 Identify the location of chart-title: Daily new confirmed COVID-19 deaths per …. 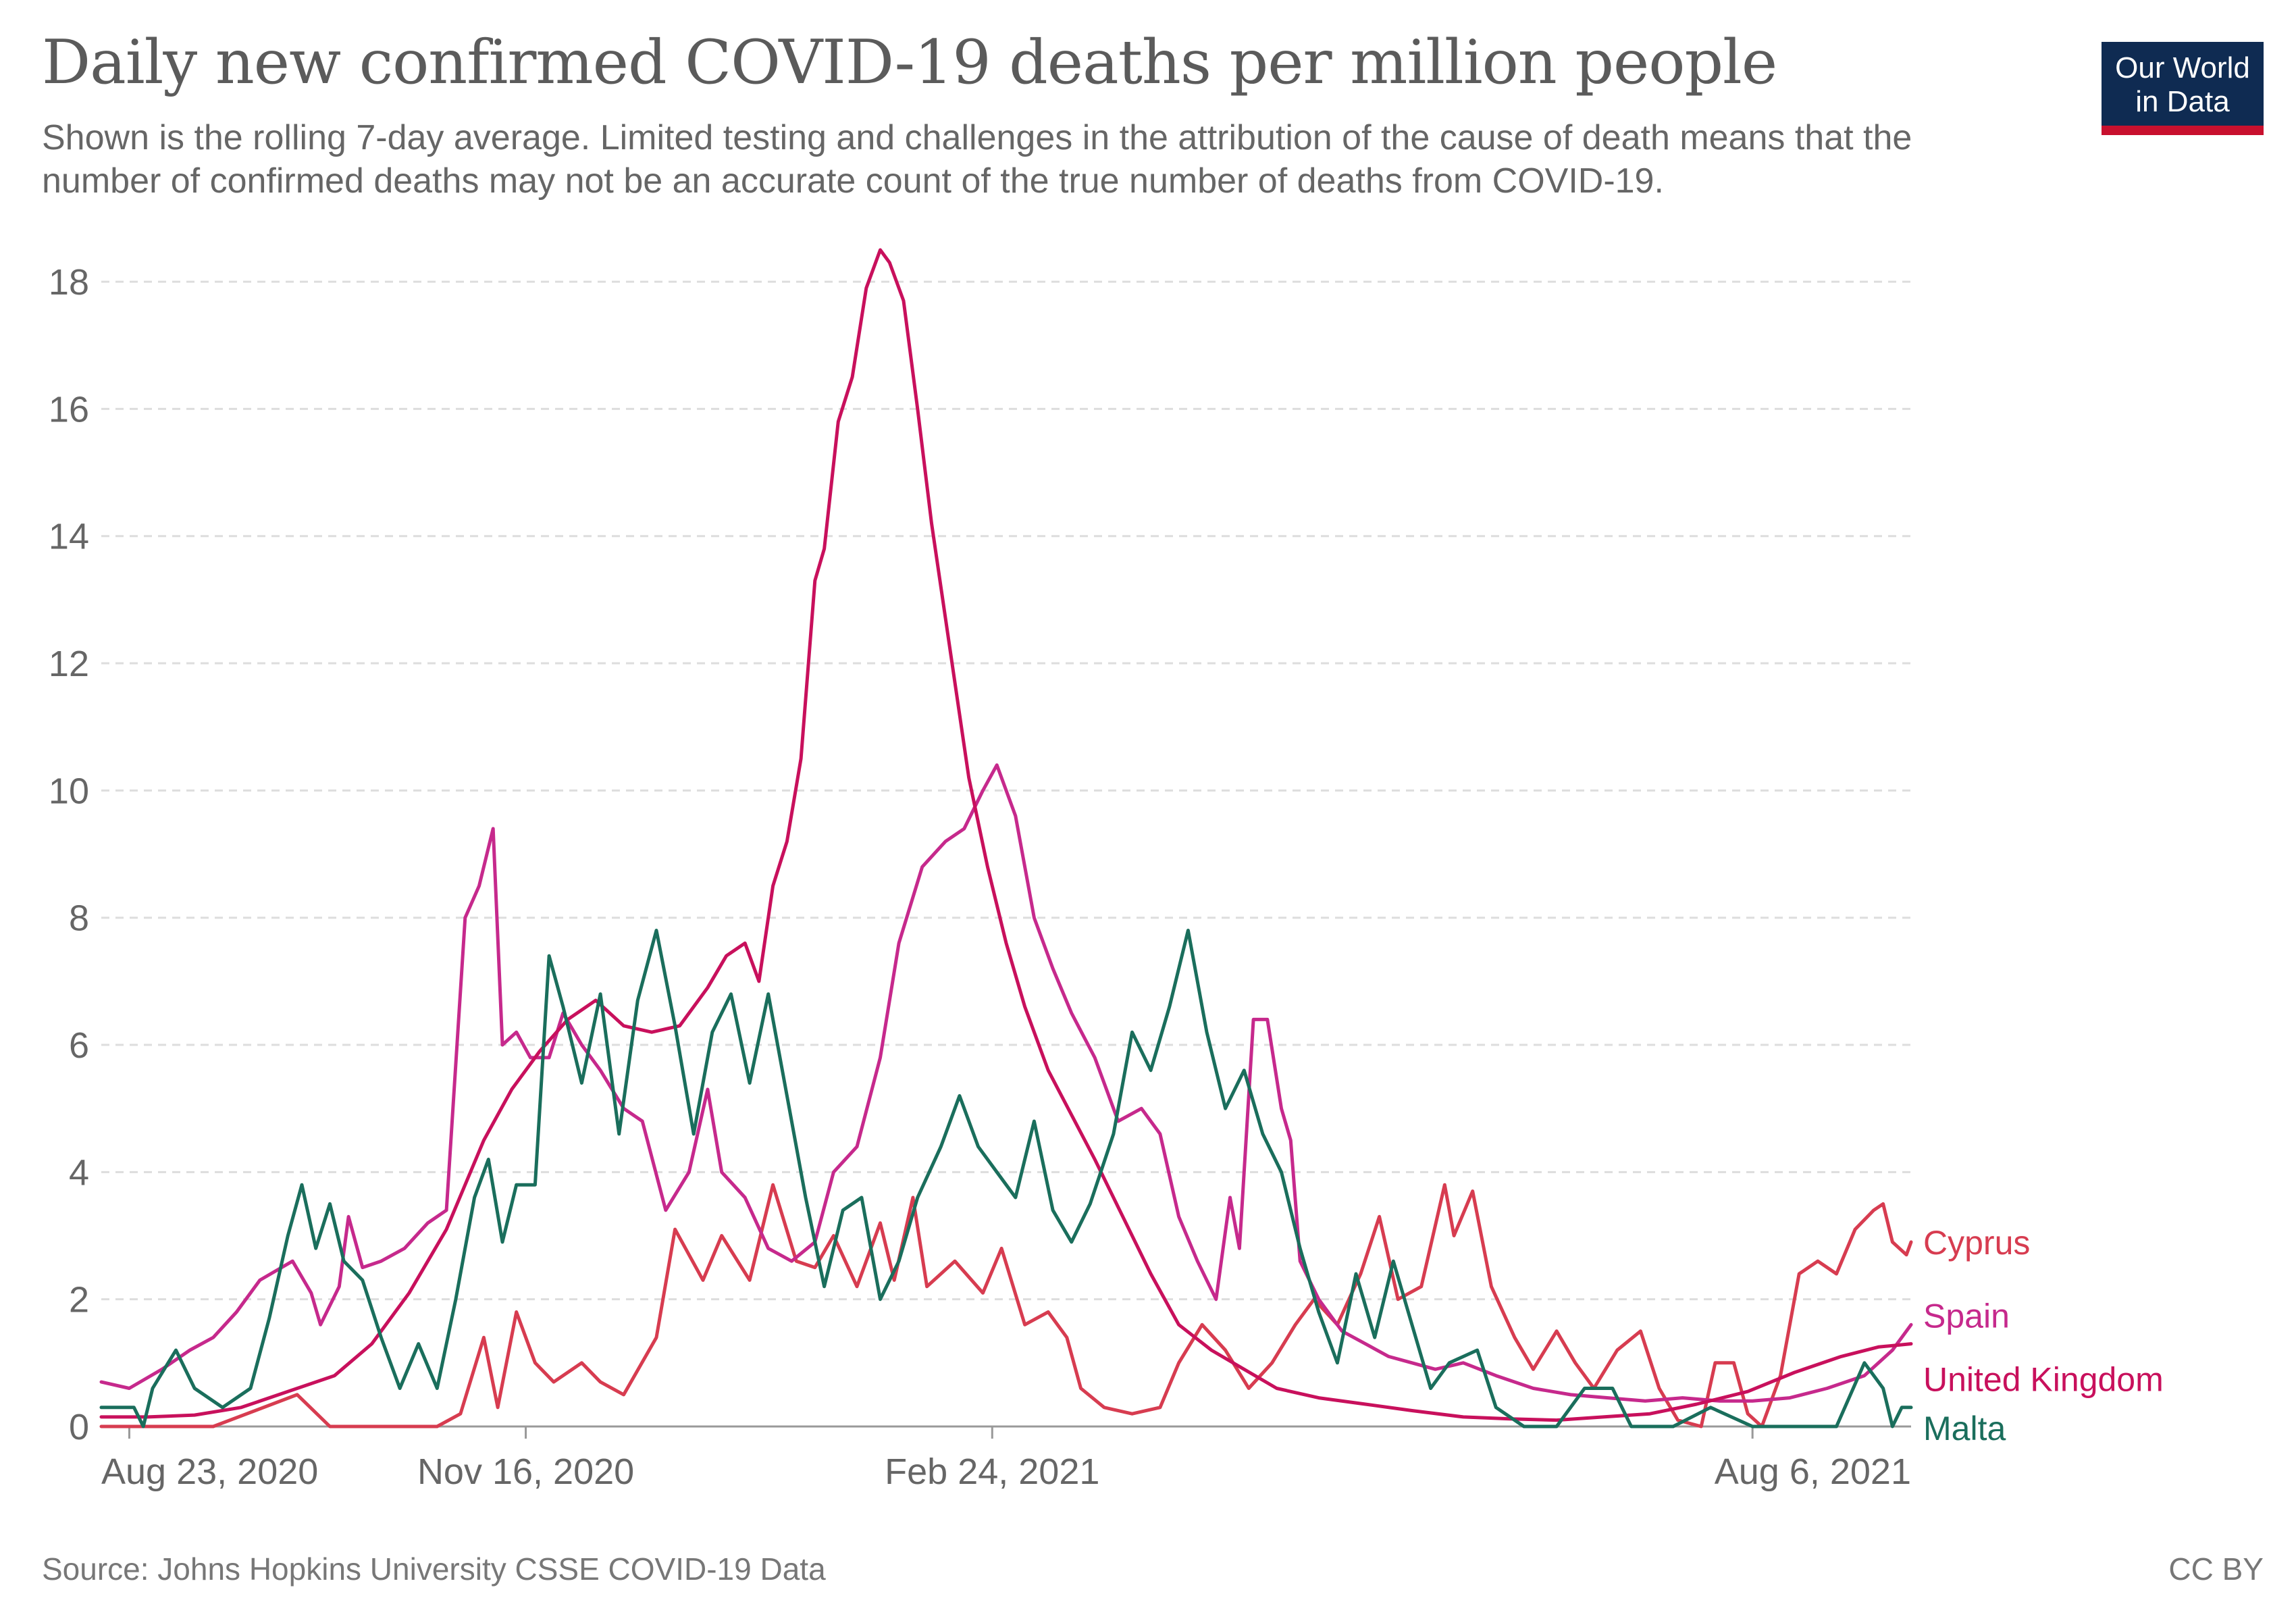
(909, 62).